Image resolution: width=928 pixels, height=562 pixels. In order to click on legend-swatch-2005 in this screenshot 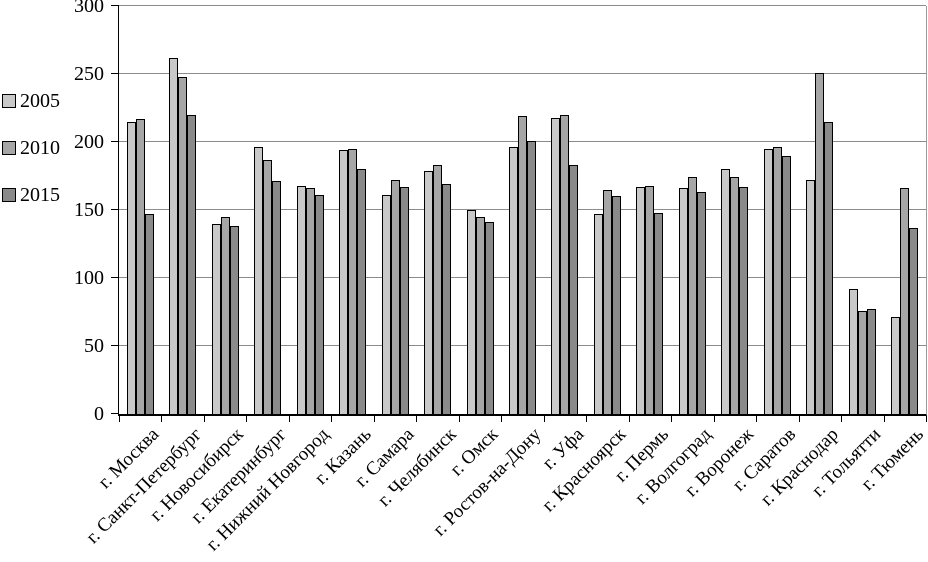, I will do `click(9, 101)`.